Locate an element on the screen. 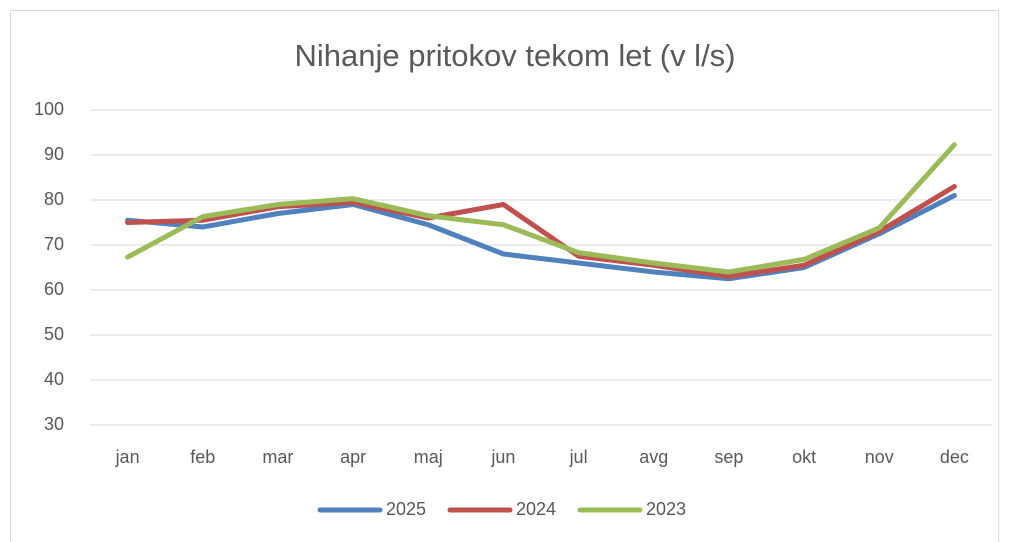 The width and height of the screenshot is (1009, 542). x-tick-label: nov is located at coordinates (879, 457).